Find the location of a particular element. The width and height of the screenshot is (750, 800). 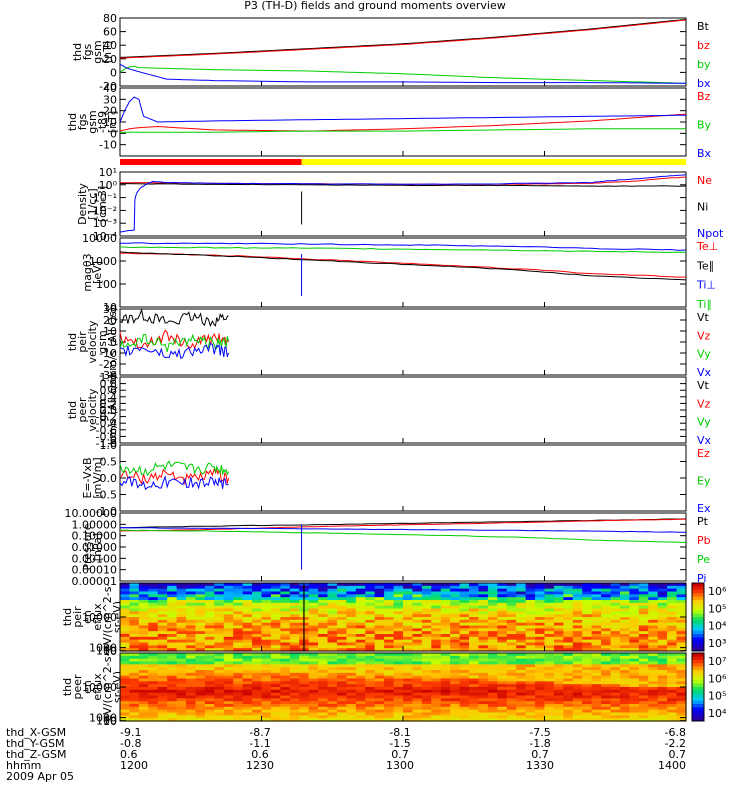

panel-frame is located at coordinates (403, 342).